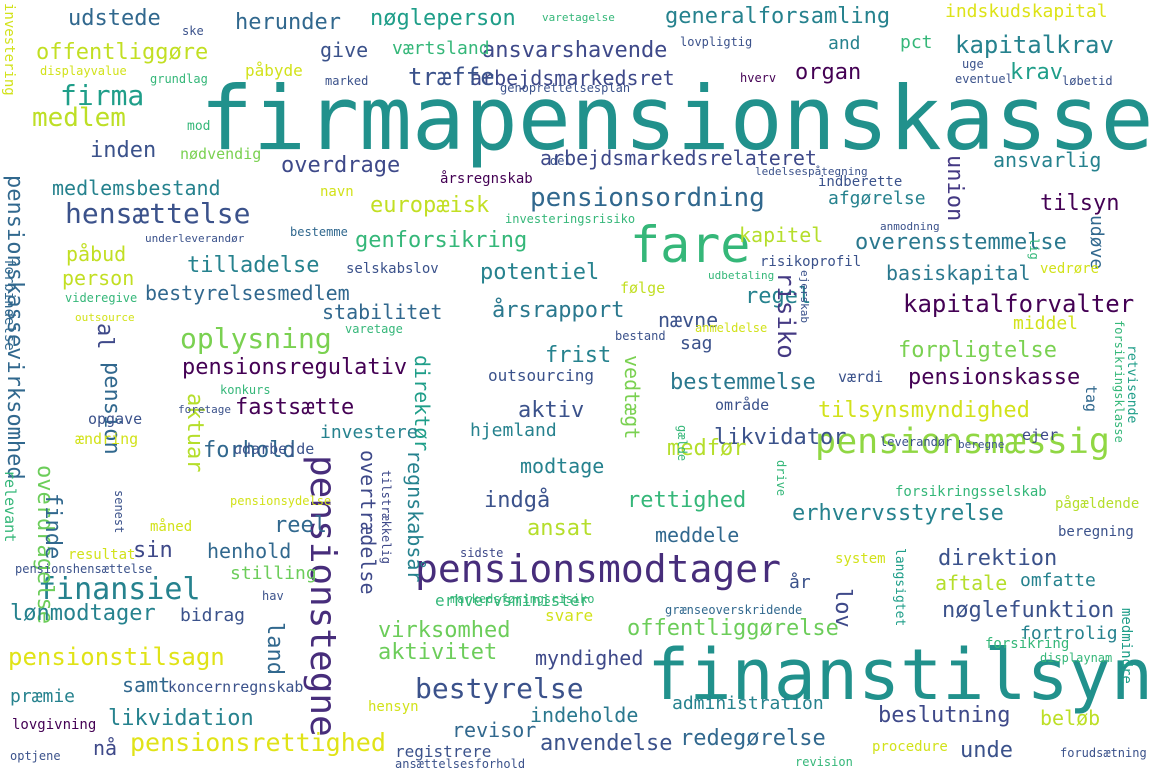 This screenshot has height=770, width=1155. Describe the element at coordinates (1047, 160) in the screenshot. I see `word-ansvarlig: ansvarlig` at that location.